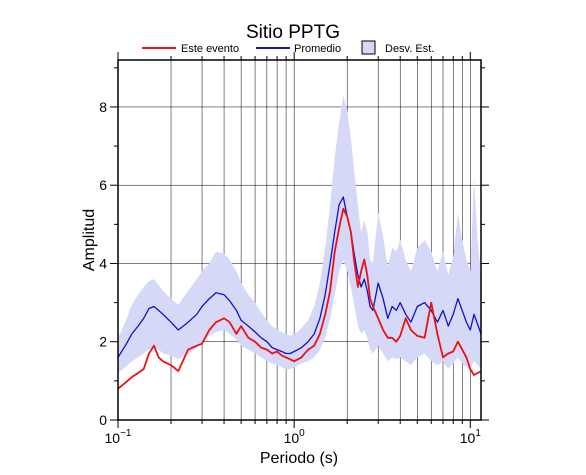 This screenshot has height=475, width=586. I want to click on y-tick-label: 8, so click(103, 107).